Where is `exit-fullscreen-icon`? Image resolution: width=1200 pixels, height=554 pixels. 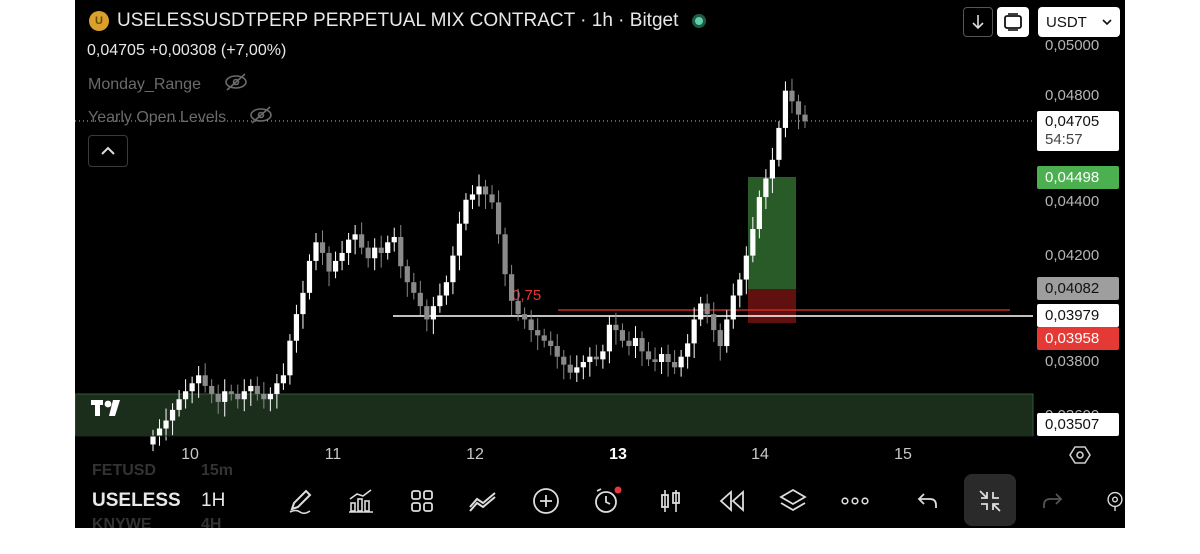 exit-fullscreen-icon is located at coordinates (990, 501).